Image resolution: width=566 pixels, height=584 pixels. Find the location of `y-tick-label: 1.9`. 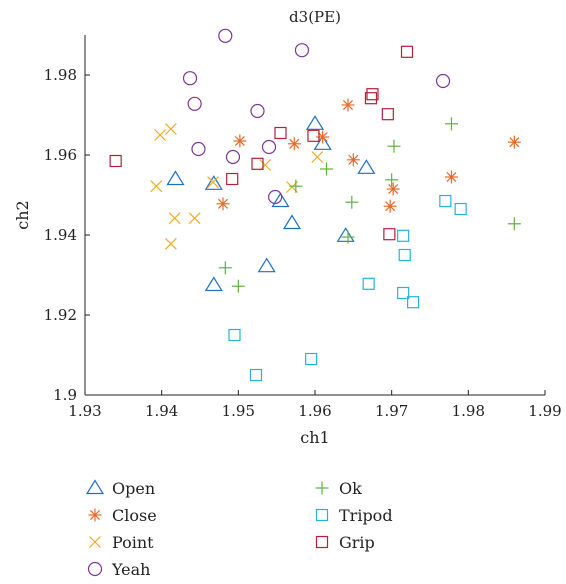

y-tick-label: 1.9 is located at coordinates (65, 395).